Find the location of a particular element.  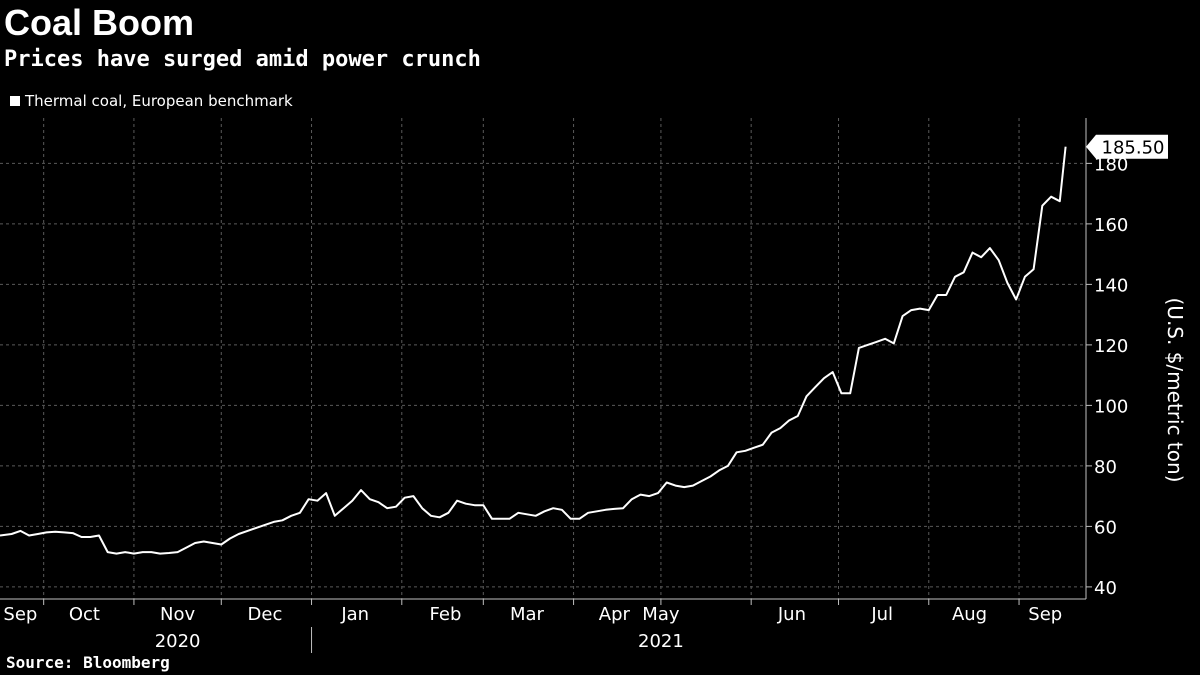

x-tick-label: Jun is located at coordinates (791, 614).